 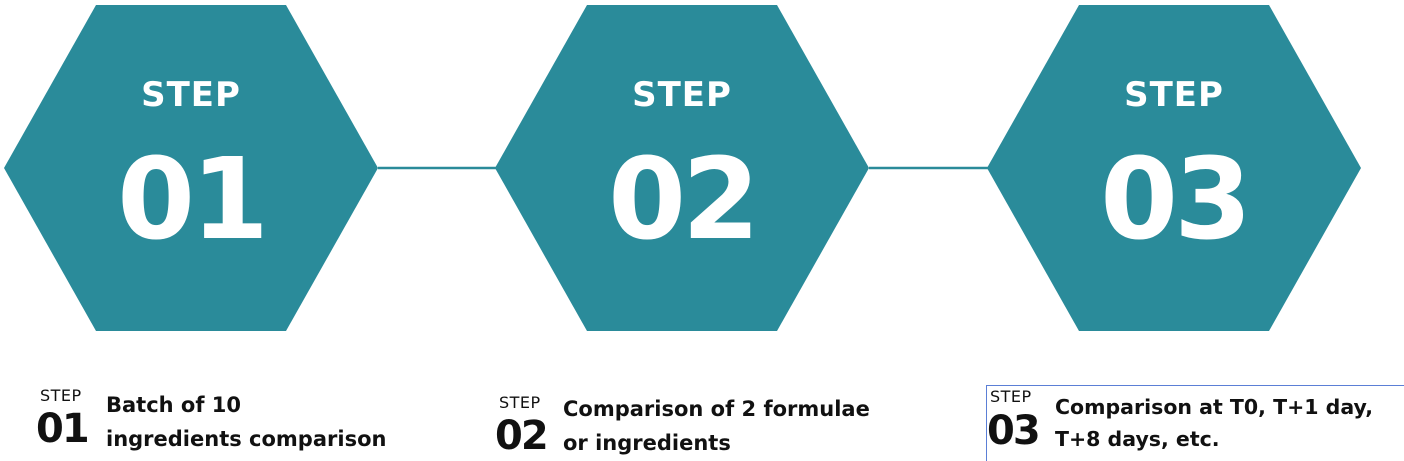 I want to click on hexagon-step-number: 03, so click(x=1174, y=200).